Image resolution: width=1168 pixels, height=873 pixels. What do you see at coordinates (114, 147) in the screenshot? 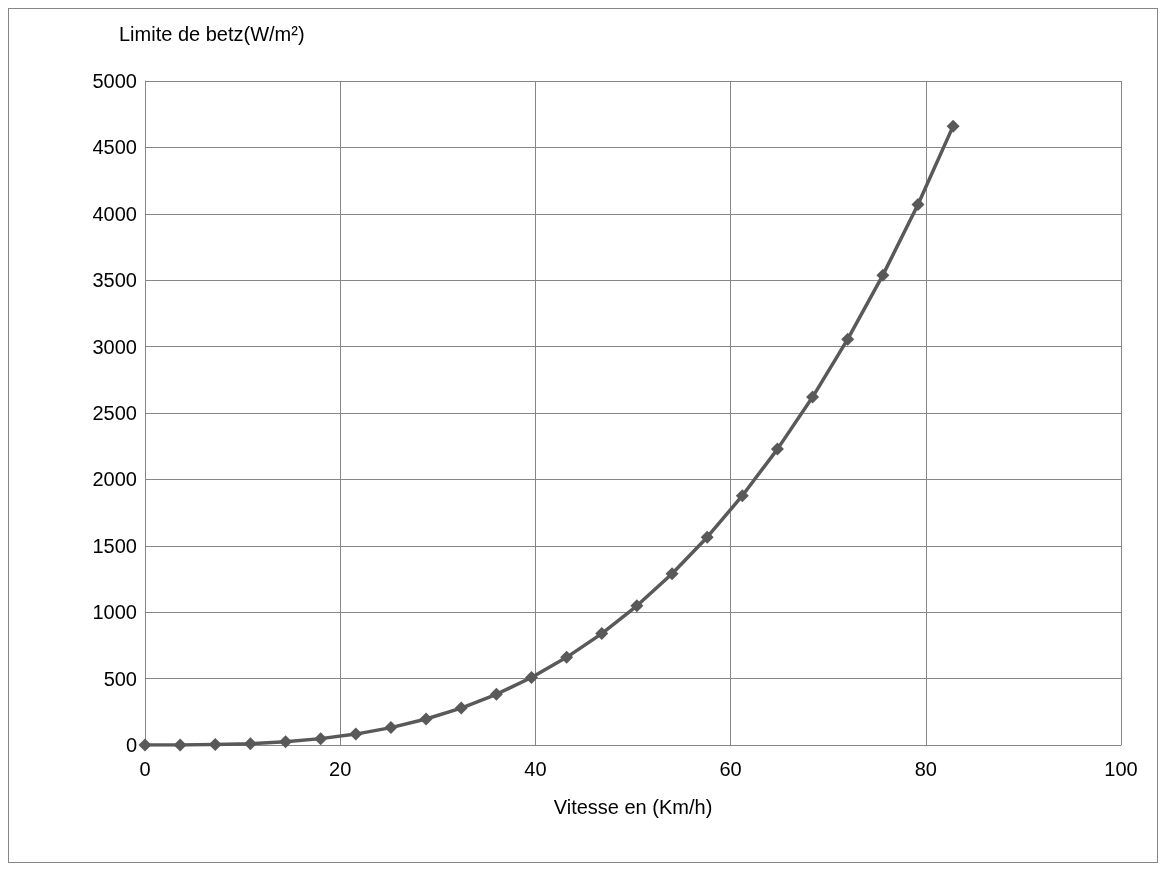
I see `y-tick-label: 4500` at bounding box center [114, 147].